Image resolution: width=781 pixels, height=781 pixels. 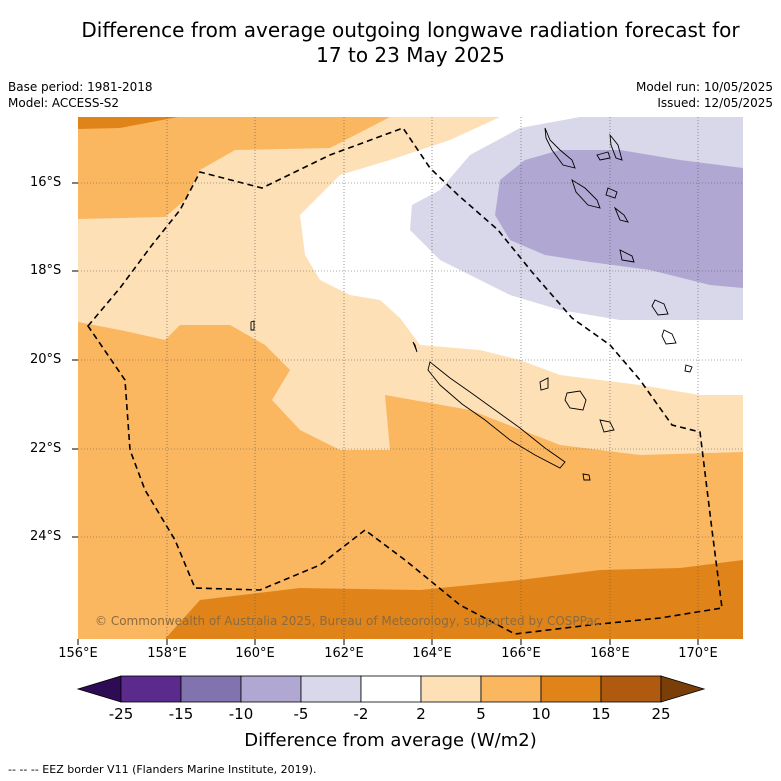 I want to click on issued-date: Issued: 12/05/2025, so click(x=715, y=103).